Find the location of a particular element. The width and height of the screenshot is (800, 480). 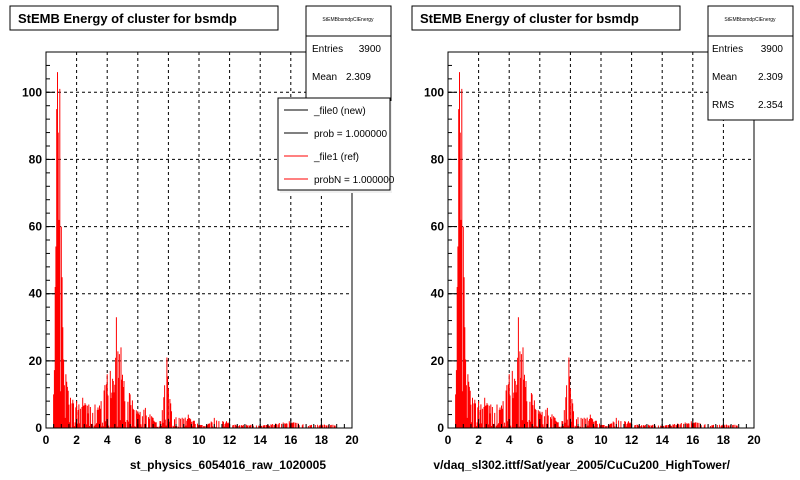

legend-label-probn: probN = 1.000000 is located at coordinates (354, 180).